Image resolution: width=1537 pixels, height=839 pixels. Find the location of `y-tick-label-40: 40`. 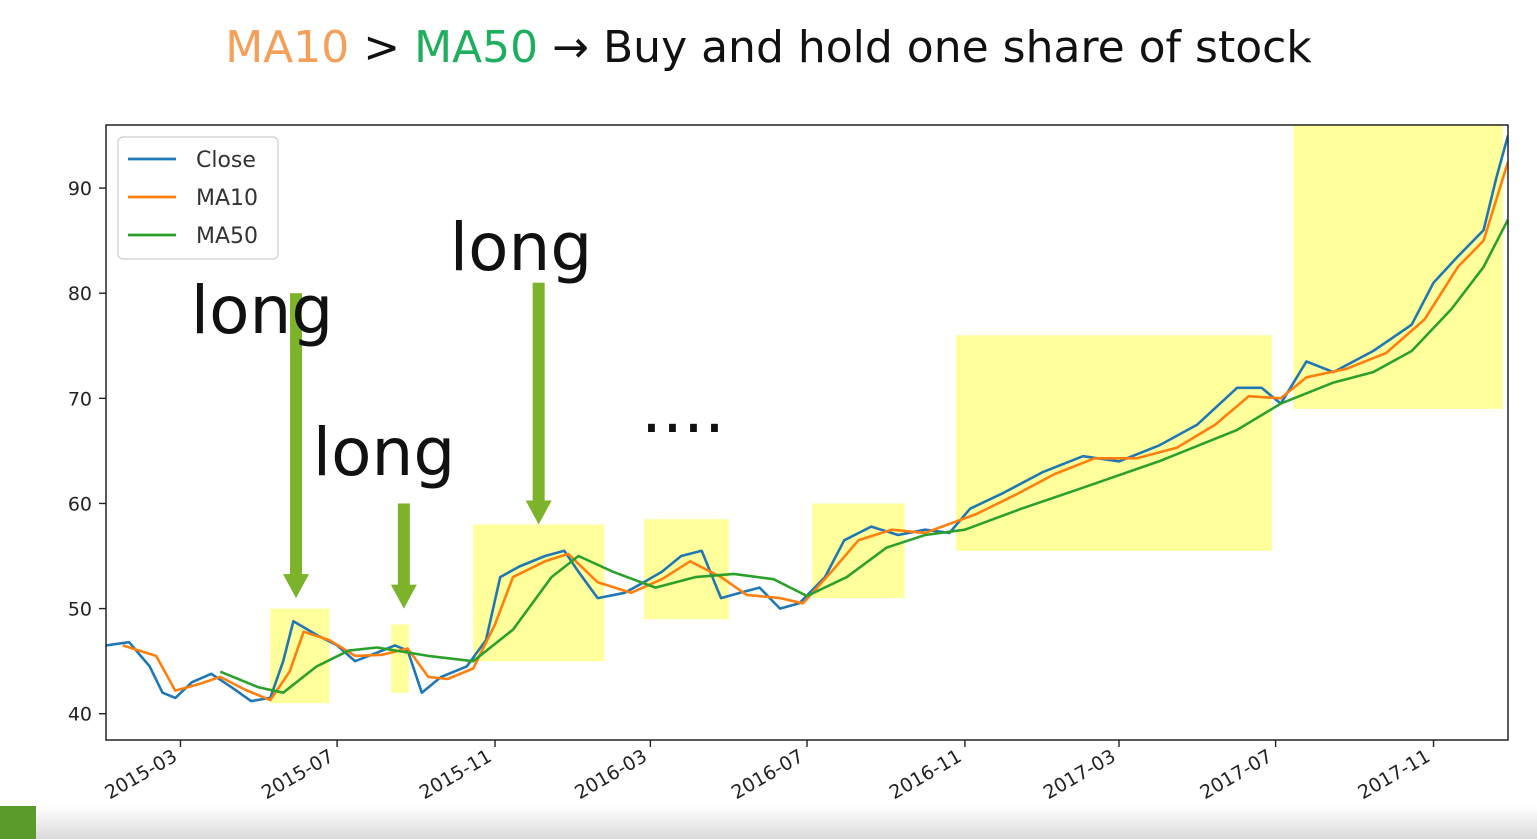

y-tick-label-40: 40 is located at coordinates (80, 715).